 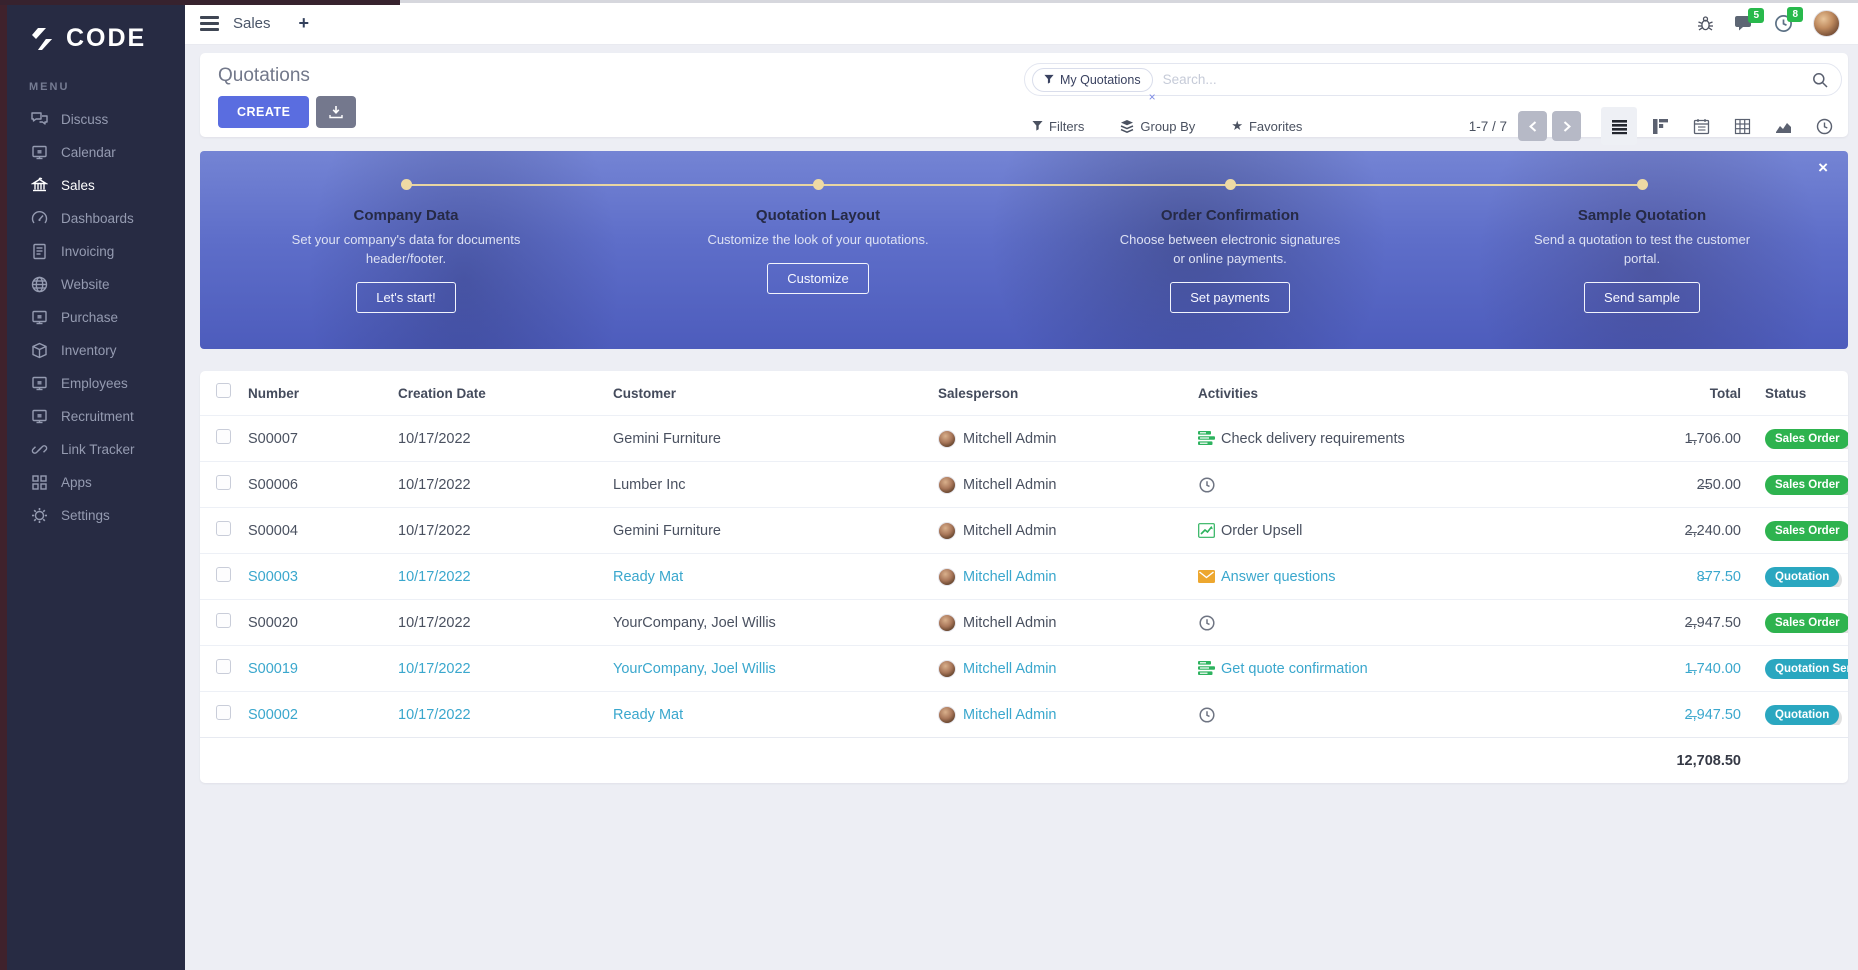 What do you see at coordinates (1795, 14) in the screenshot?
I see `activities-count-badge: 8` at bounding box center [1795, 14].